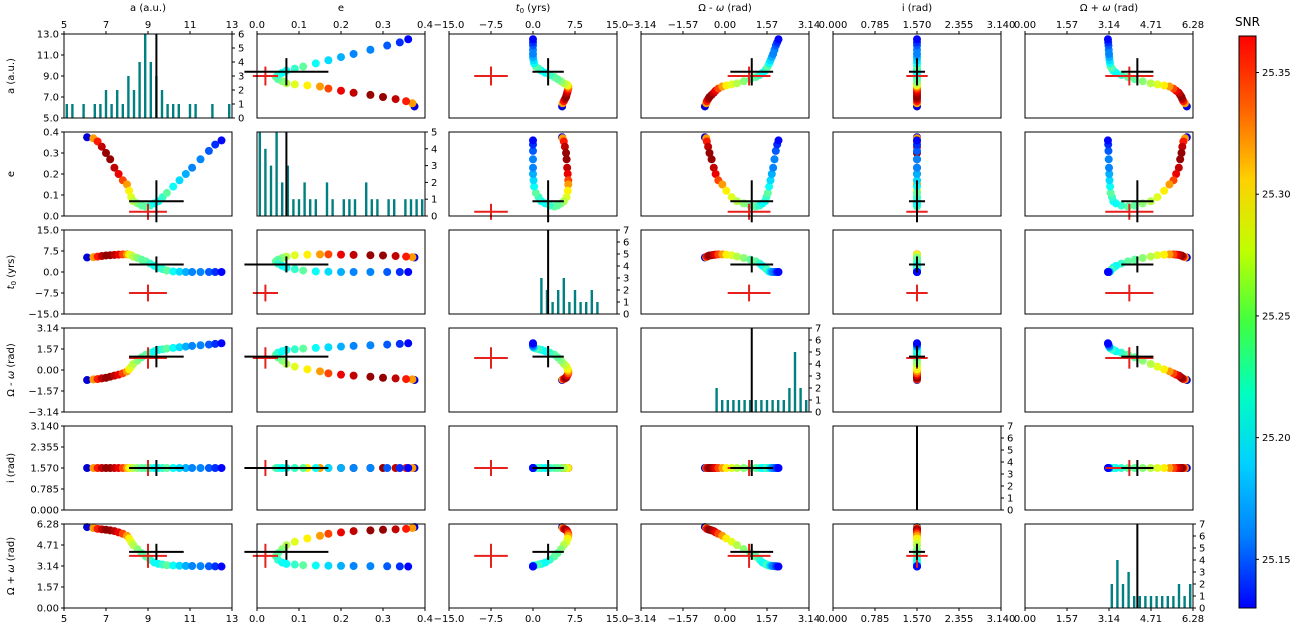 Image resolution: width=1309 pixels, height=636 pixels. Describe the element at coordinates (434, 149) in the screenshot. I see `hist-tick-label: 4` at that location.